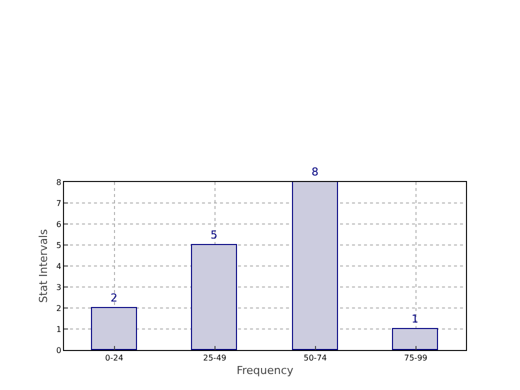 This screenshot has height=390, width=520. What do you see at coordinates (59, 287) in the screenshot?
I see `y-tick-label: 3` at bounding box center [59, 287].